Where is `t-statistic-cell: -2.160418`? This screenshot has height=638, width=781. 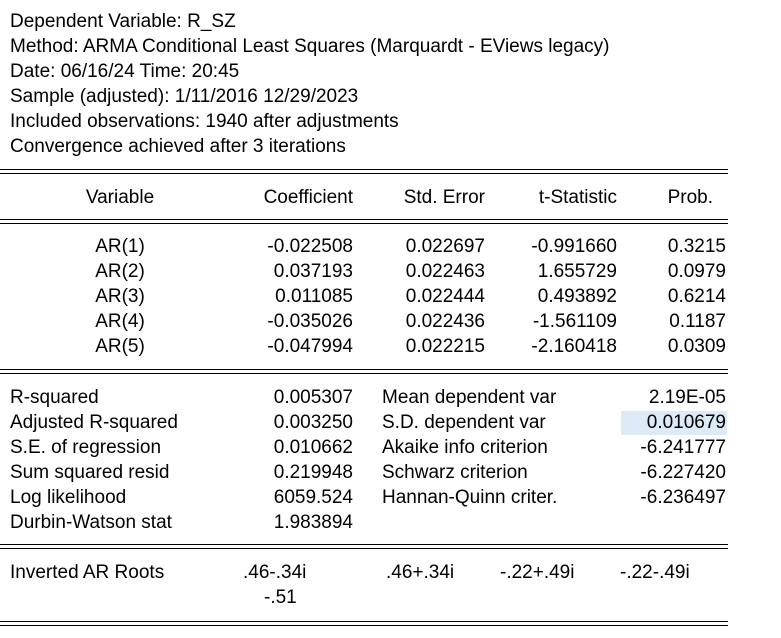 t-statistic-cell: -2.160418 is located at coordinates (574, 346).